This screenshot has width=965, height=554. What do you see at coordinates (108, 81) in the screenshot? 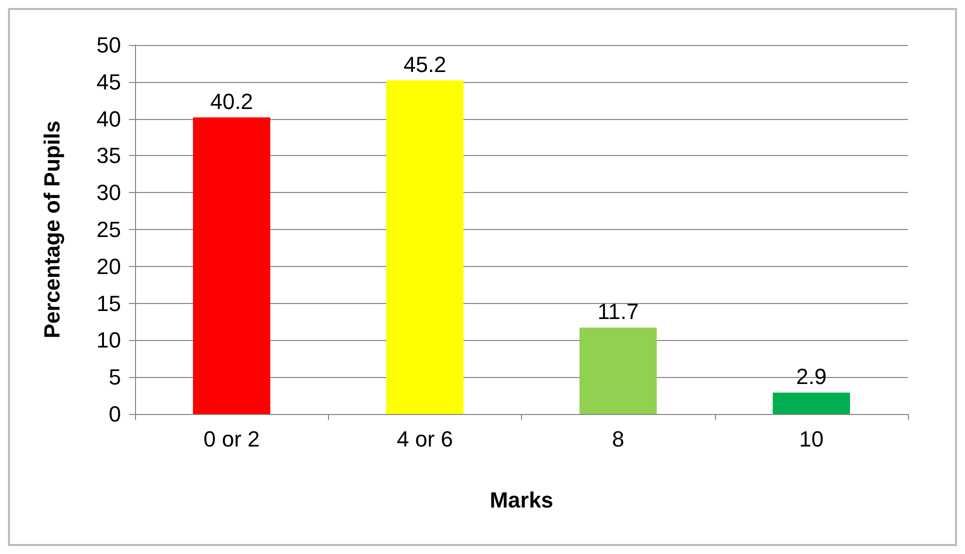
I see `y-tick-label: 45` at bounding box center [108, 81].